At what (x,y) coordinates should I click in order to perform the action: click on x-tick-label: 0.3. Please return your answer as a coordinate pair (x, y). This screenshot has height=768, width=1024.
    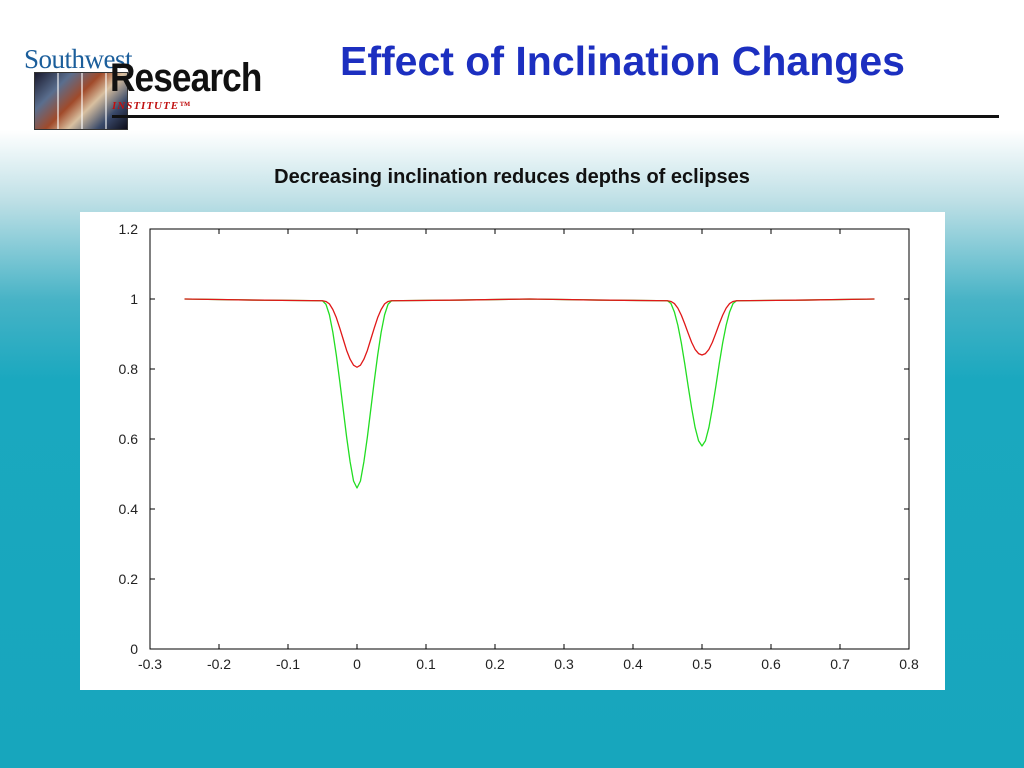
    Looking at the image, I should click on (564, 664).